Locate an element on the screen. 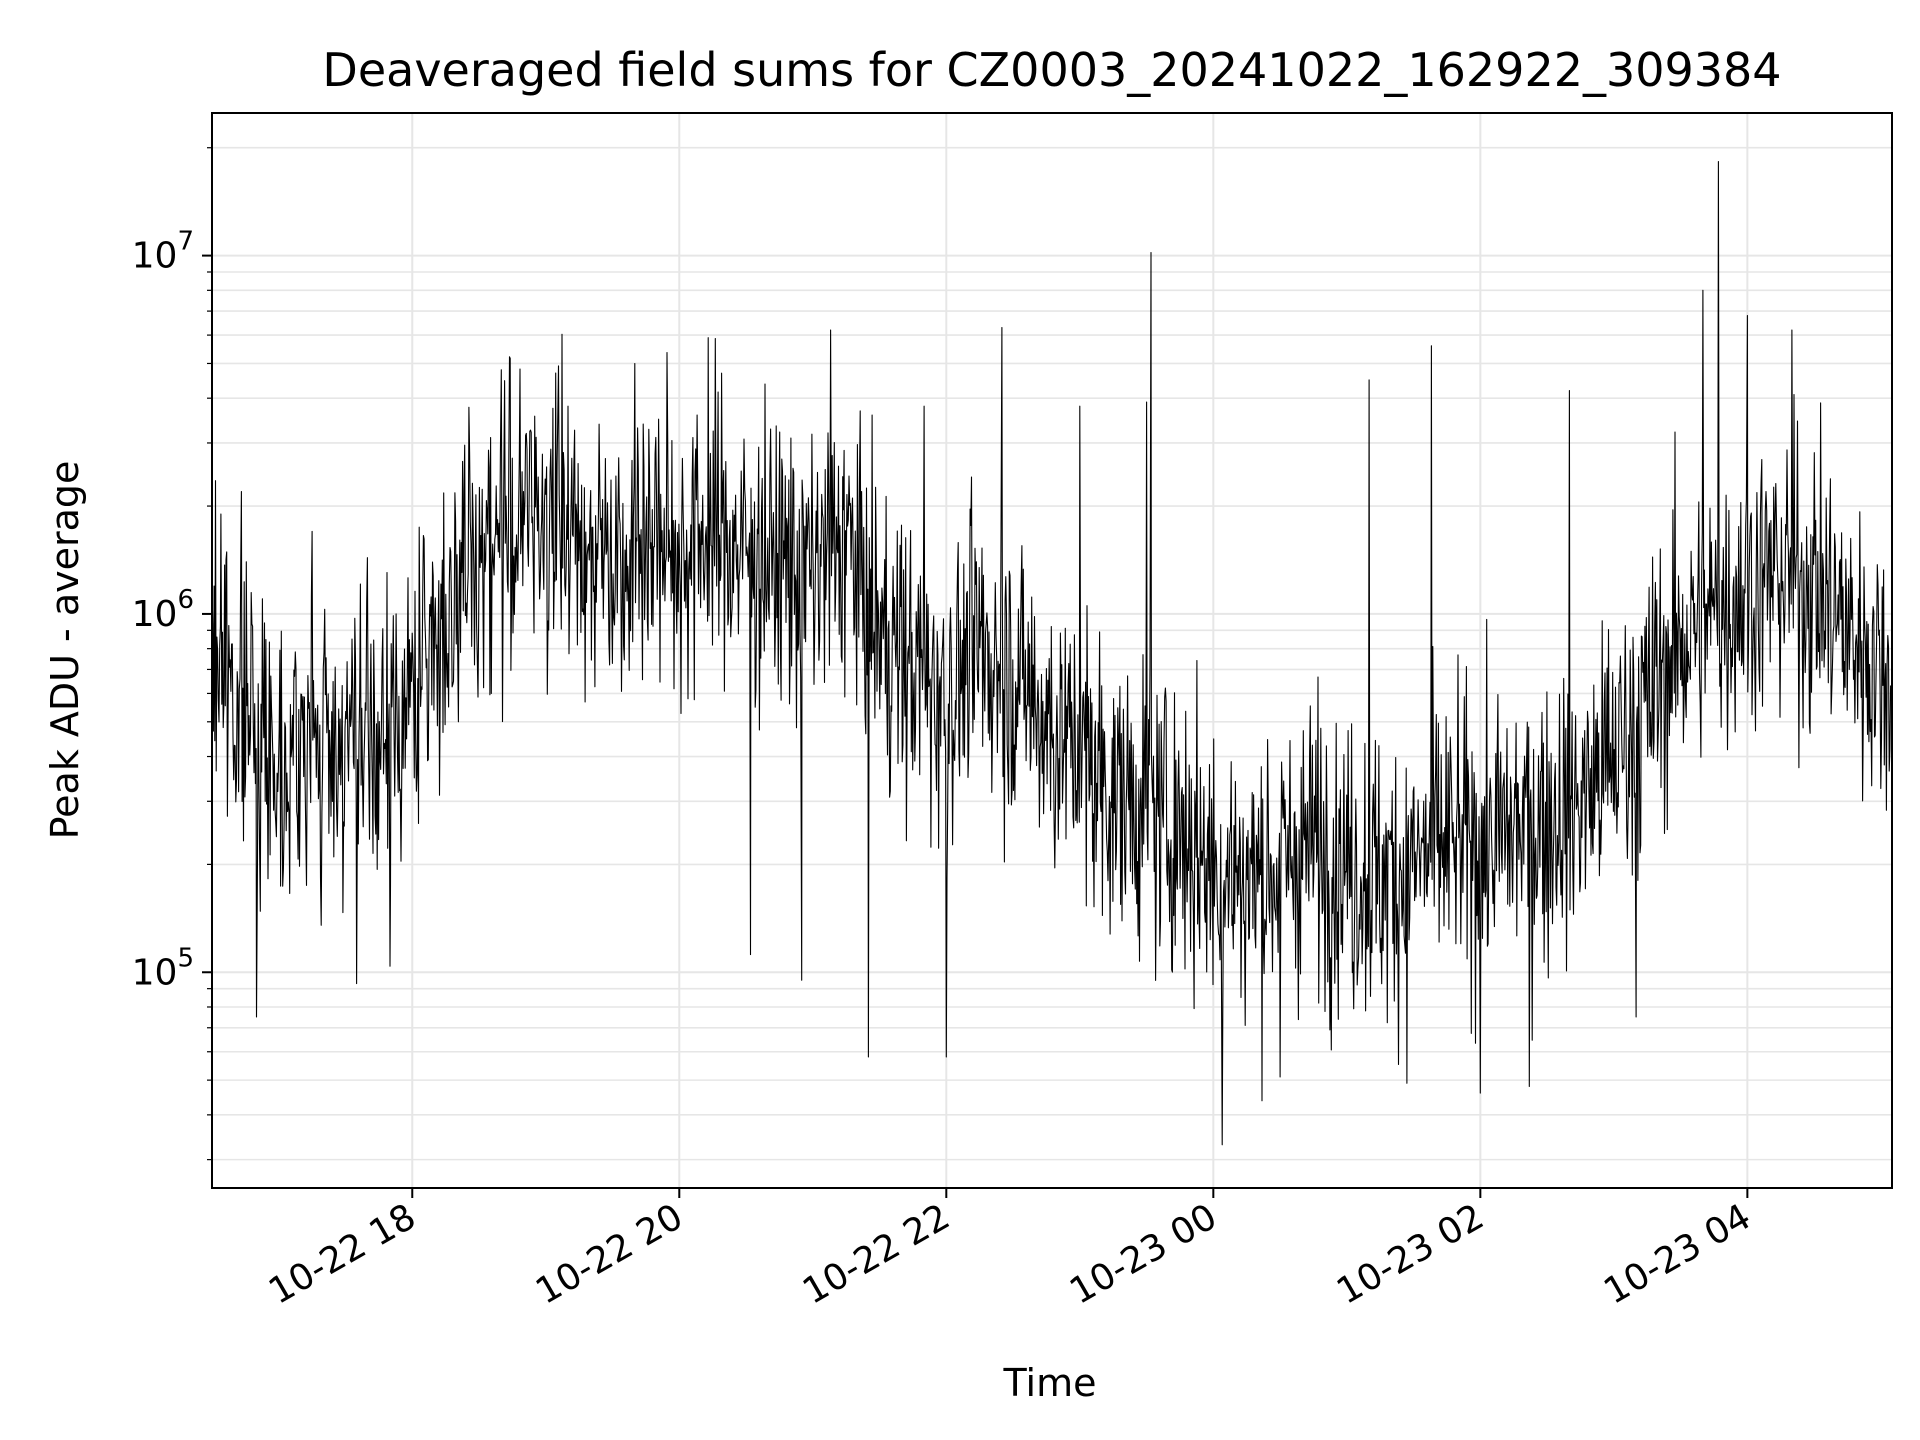 The width and height of the screenshot is (1920, 1440). y-tick-label: 10⁷ is located at coordinates (163, 252).